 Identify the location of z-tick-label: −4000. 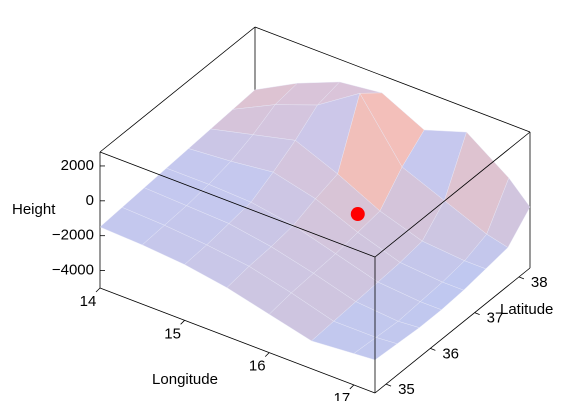
(73, 270).